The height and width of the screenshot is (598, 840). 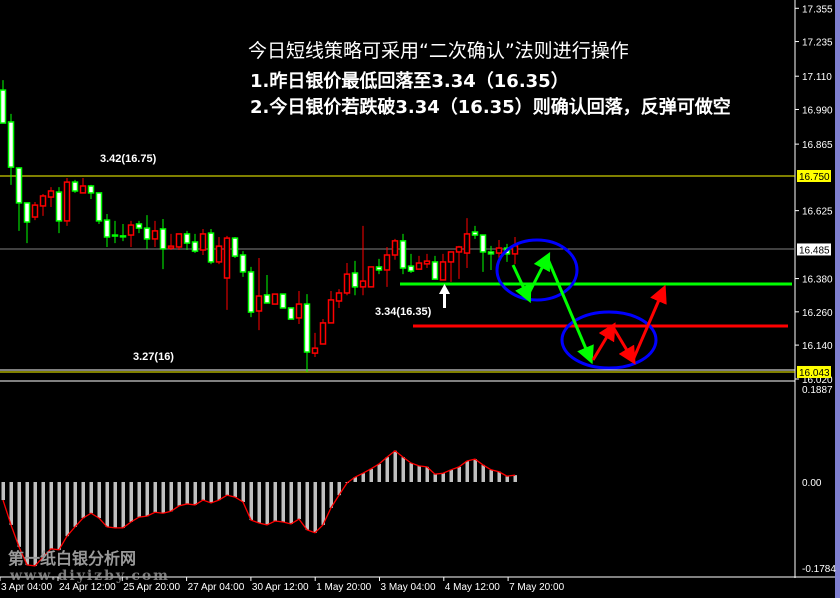 What do you see at coordinates (817, 43) in the screenshot?
I see `price-tick-label: 17.235` at bounding box center [817, 43].